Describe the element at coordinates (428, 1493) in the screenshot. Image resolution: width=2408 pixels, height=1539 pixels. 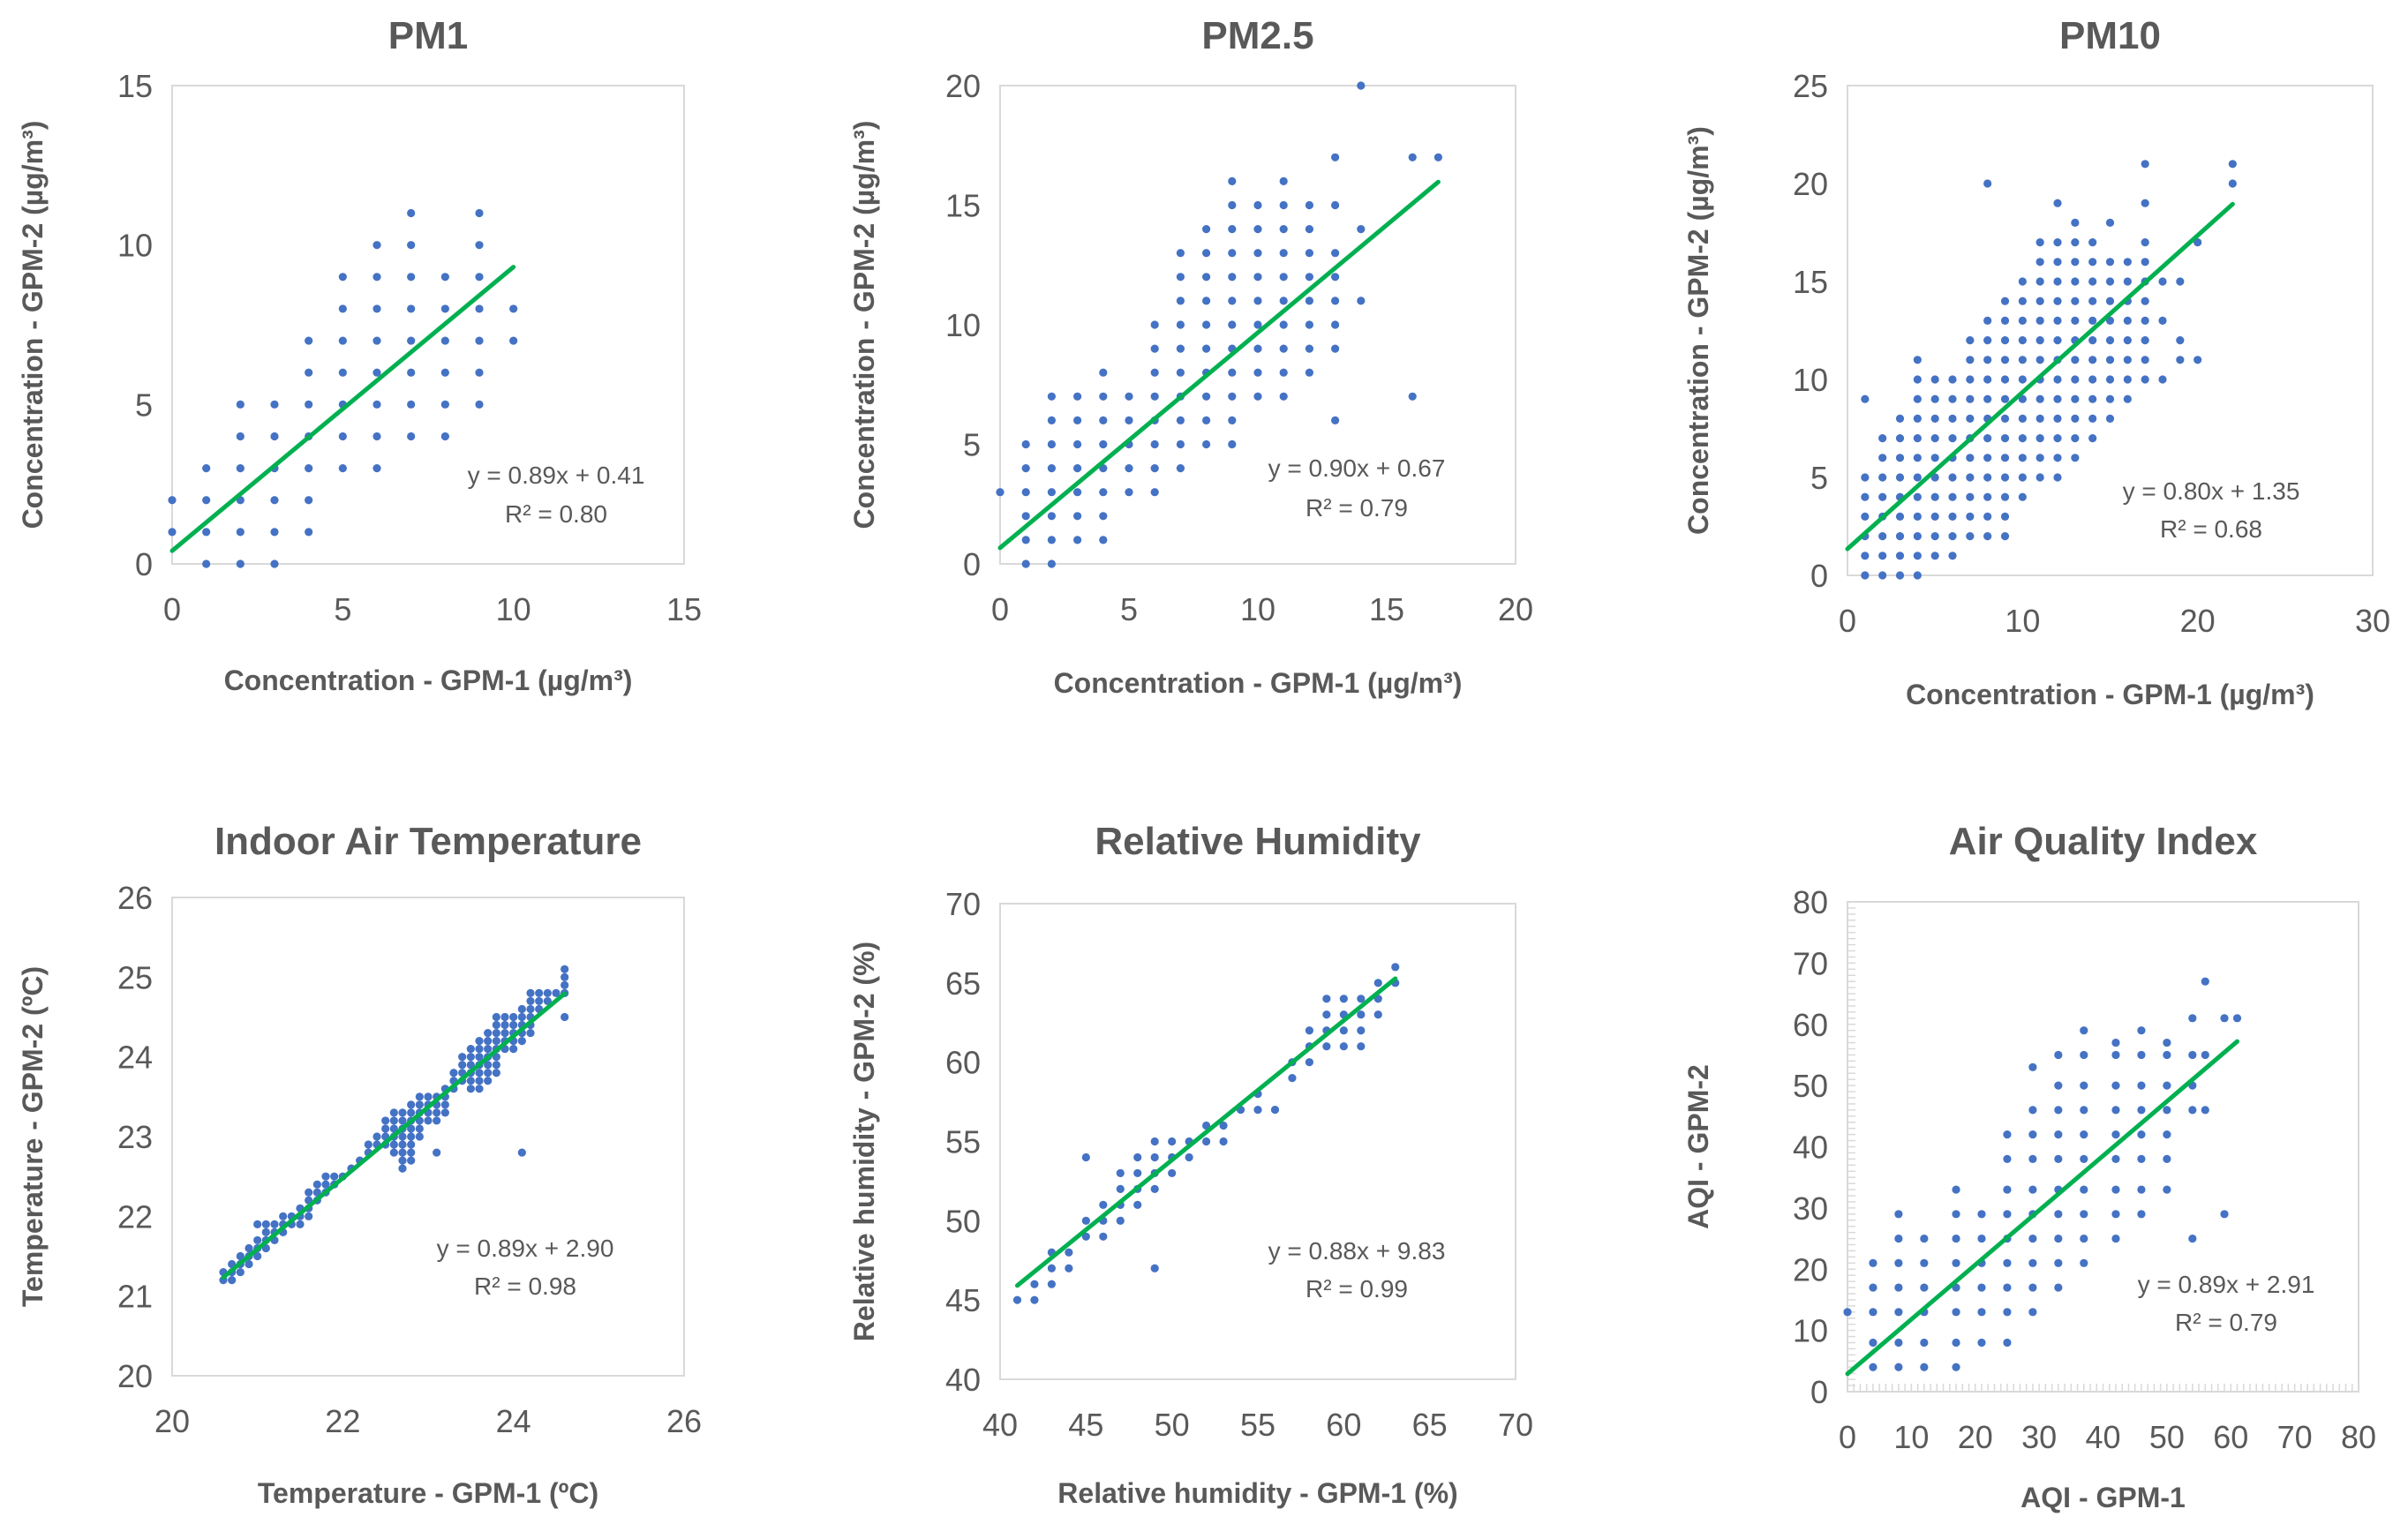
I see `x-axis-label: Temperature - GPM-1 (ºC)` at that location.